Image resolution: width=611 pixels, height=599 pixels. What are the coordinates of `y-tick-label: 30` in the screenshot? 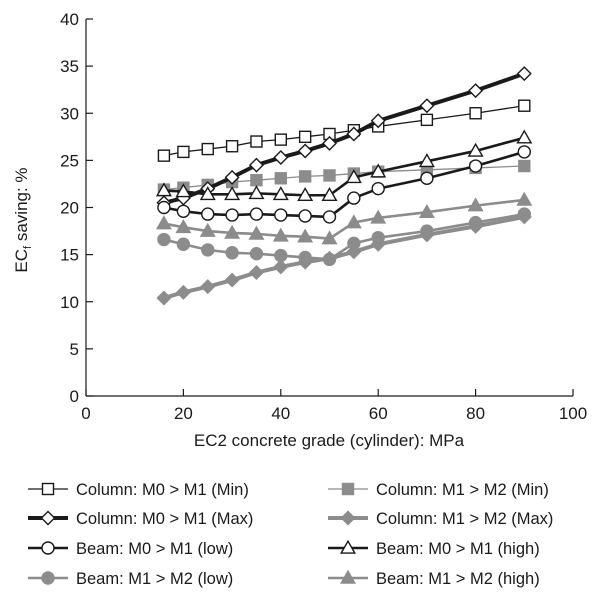 It's located at (69, 113).